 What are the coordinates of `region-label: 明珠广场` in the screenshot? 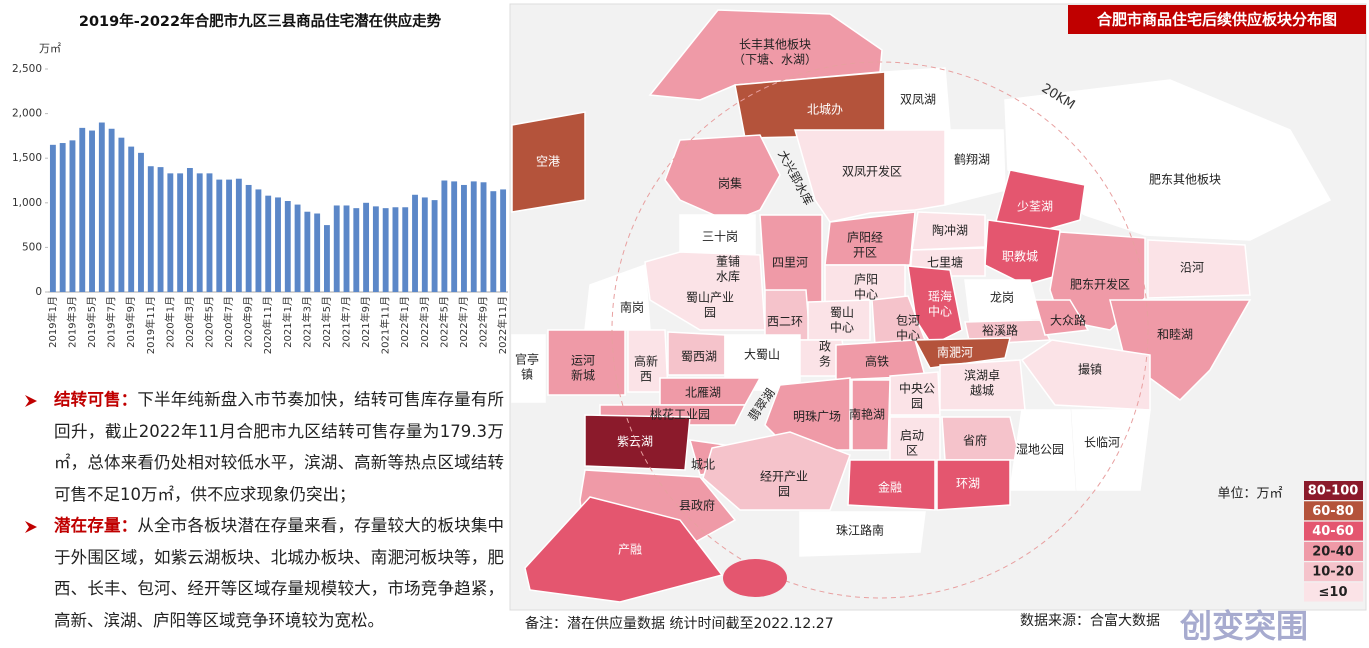 It's located at (817, 417).